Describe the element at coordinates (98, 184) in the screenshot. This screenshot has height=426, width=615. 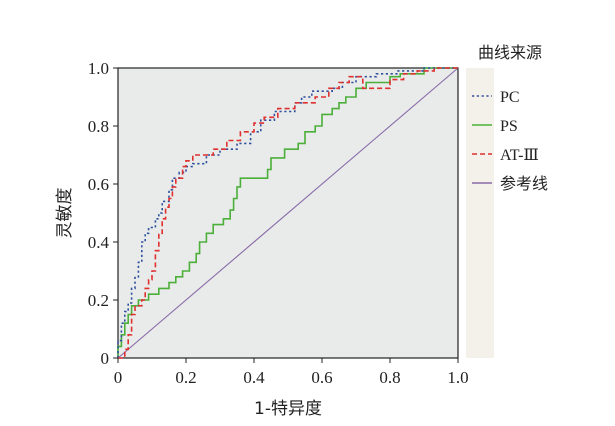
I see `y-tick-label-3: 0.6` at that location.